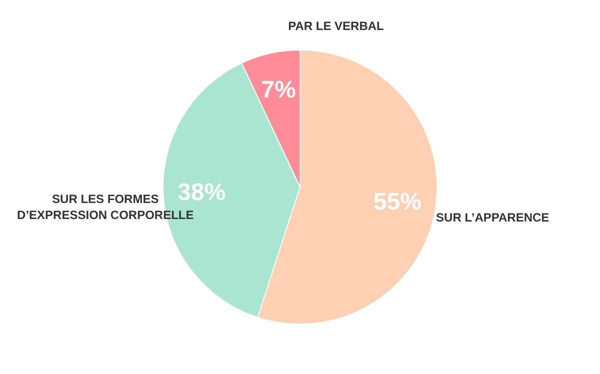 The height and width of the screenshot is (374, 600). What do you see at coordinates (336, 25) in the screenshot?
I see `slice-label: PAR LE VERBAL` at bounding box center [336, 25].